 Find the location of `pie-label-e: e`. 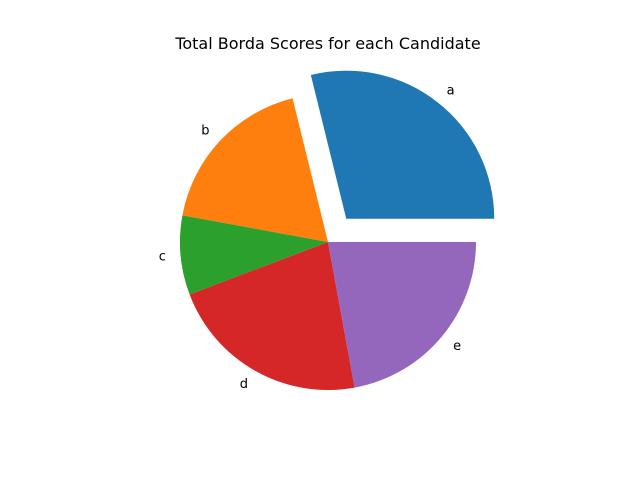

pie-label-e: e is located at coordinates (457, 346).